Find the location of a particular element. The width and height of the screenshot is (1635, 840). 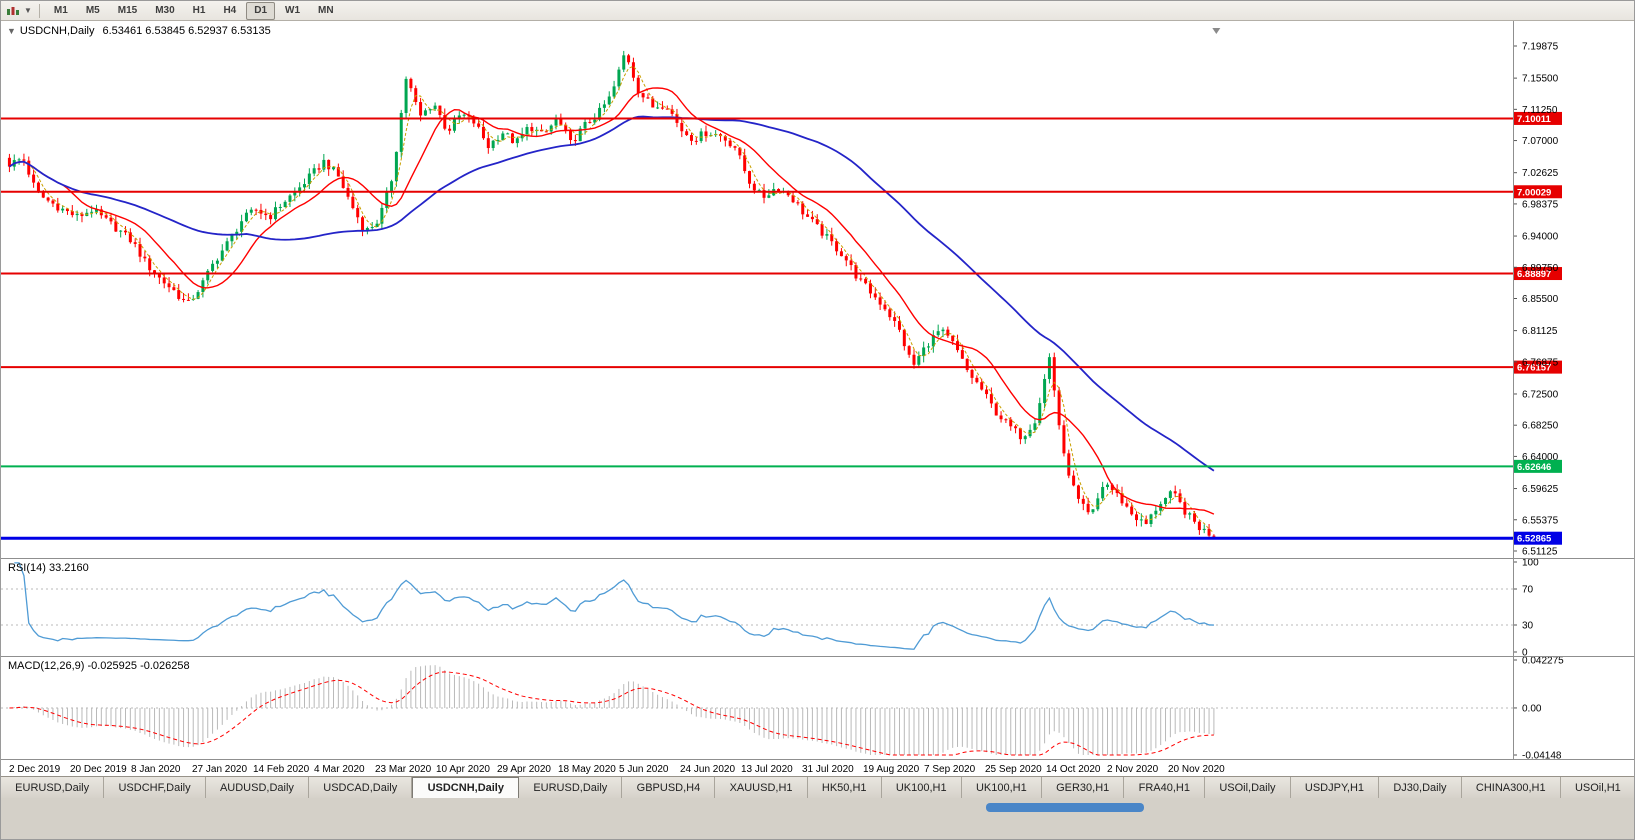

svg-text: 6.88897 is located at coordinates (1534, 274).